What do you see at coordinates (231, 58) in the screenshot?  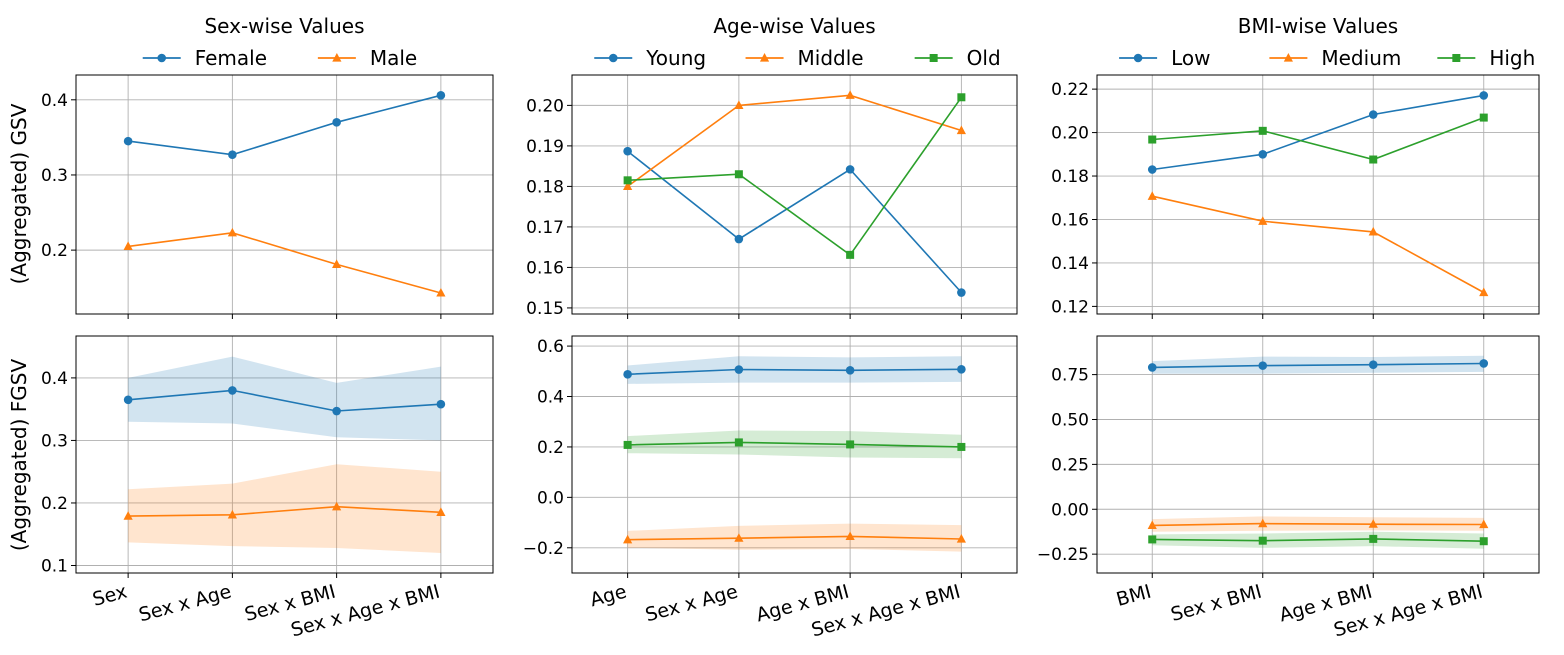 I see `legend-label-female: Female` at bounding box center [231, 58].